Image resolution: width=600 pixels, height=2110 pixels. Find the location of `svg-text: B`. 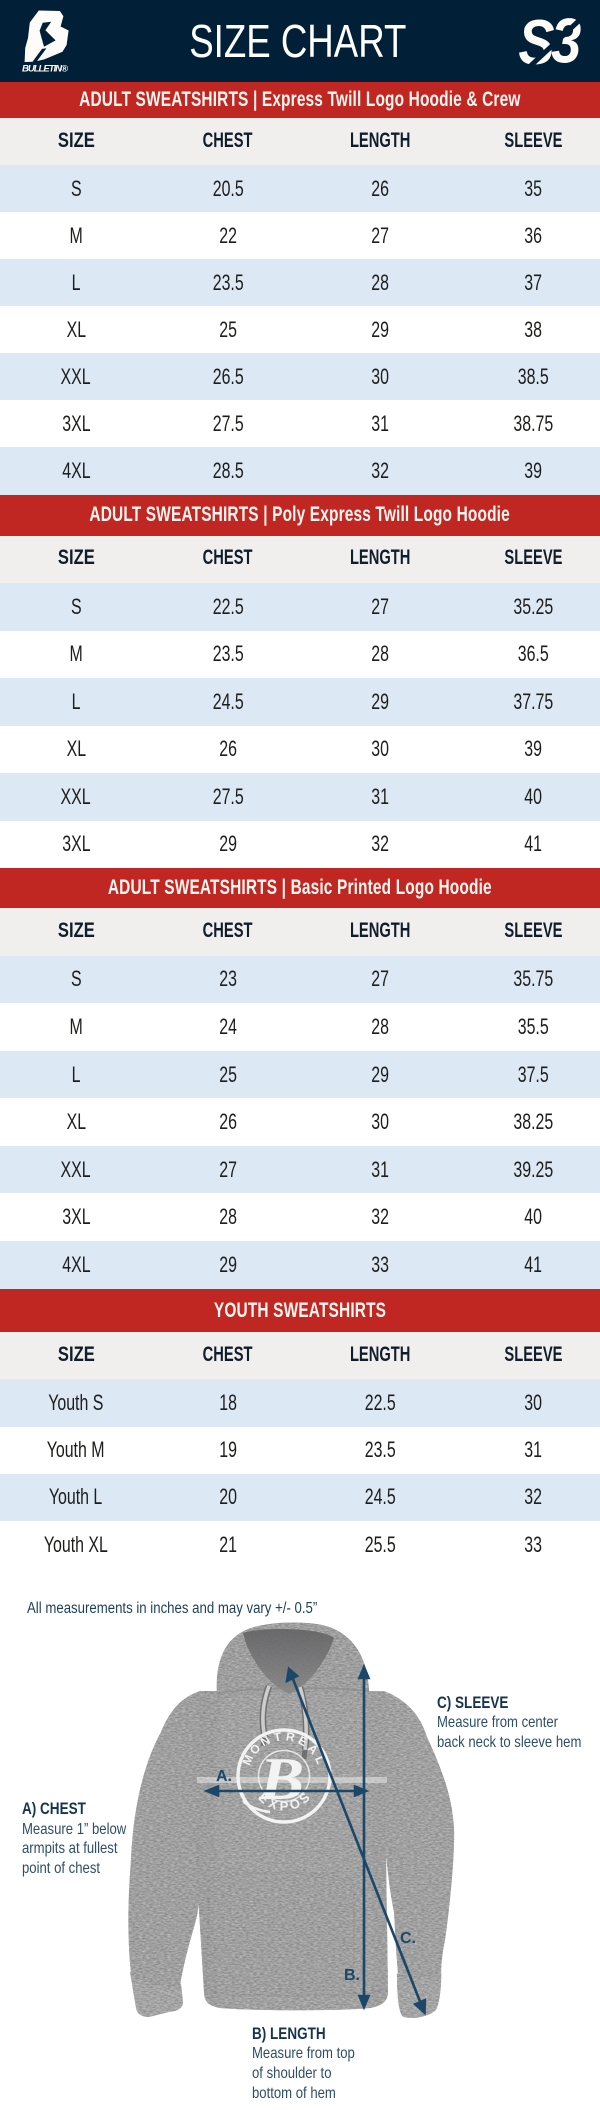

svg-text: B is located at coordinates (281, 1778).